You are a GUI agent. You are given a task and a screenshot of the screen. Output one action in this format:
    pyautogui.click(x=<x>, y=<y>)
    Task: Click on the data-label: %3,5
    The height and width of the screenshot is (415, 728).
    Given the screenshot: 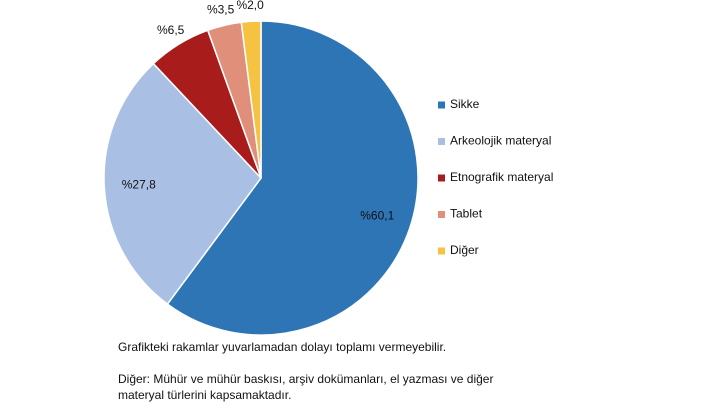 What is the action you would take?
    pyautogui.click(x=221, y=9)
    